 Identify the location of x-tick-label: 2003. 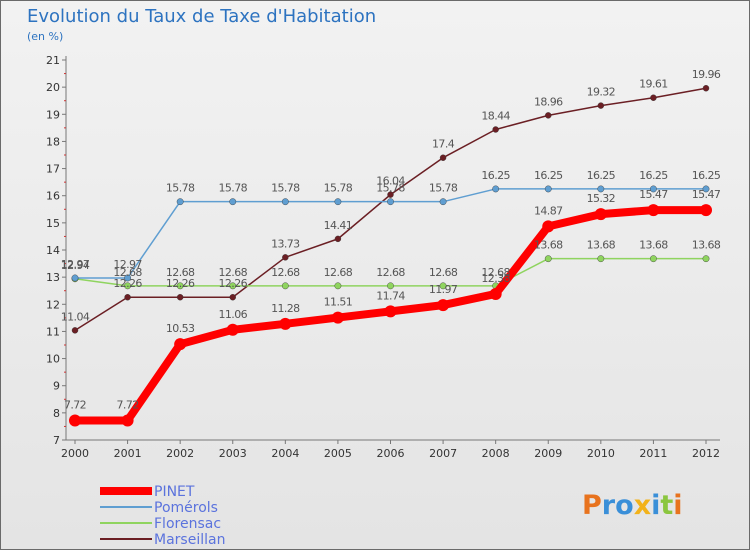
(233, 453).